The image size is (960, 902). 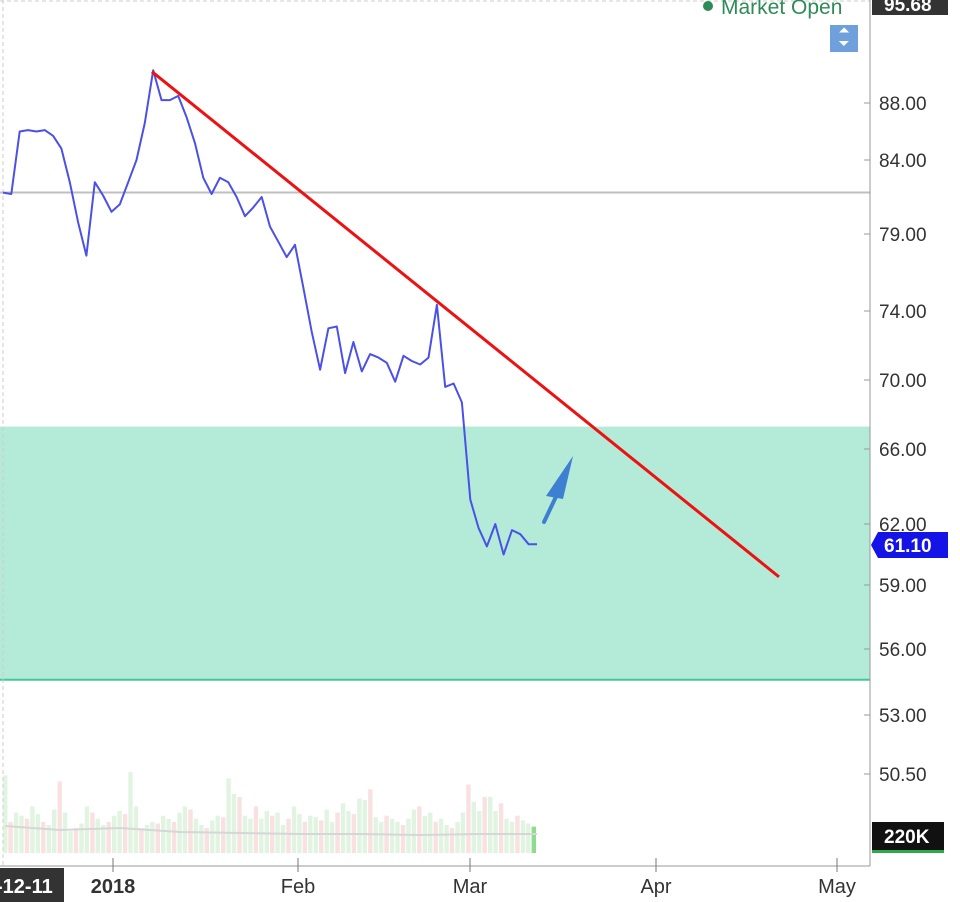 I want to click on y-tick-label: 79.00, so click(x=903, y=235).